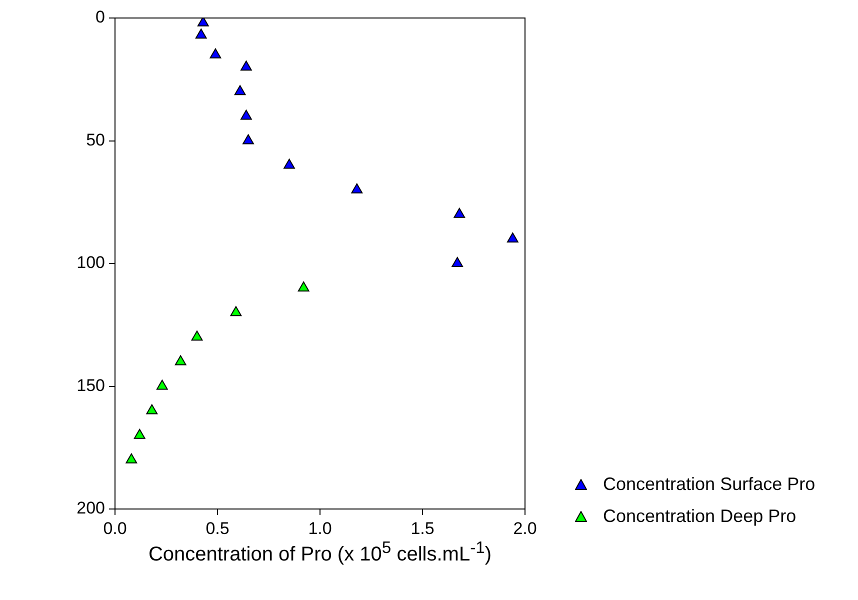  I want to click on x-tick-label: 2.0, so click(525, 528).